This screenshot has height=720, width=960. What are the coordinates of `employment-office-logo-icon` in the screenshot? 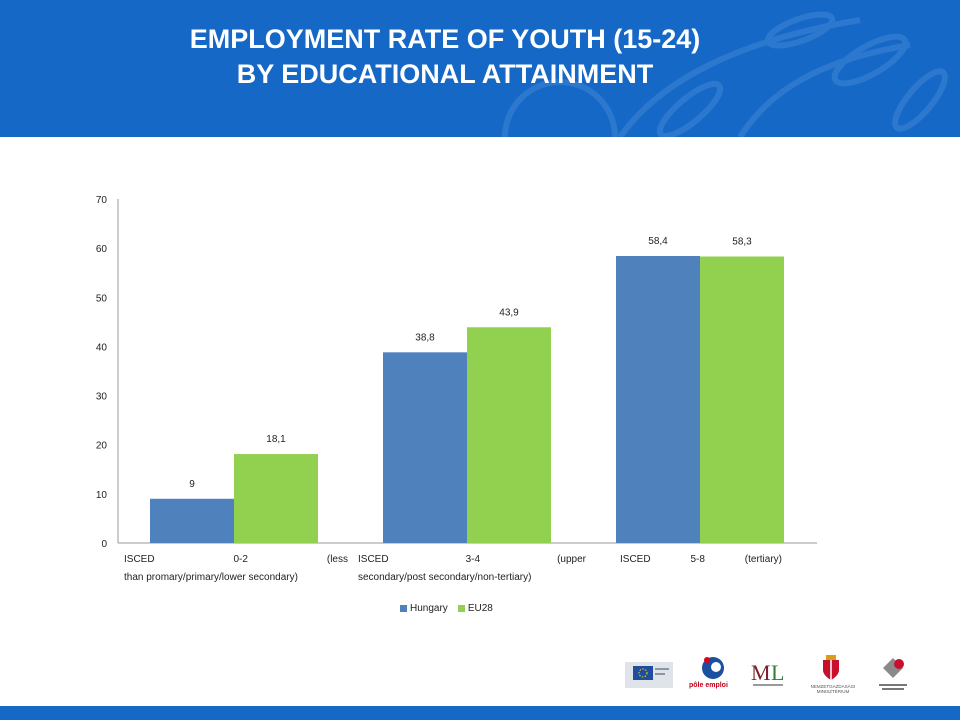 It's located at (893, 674).